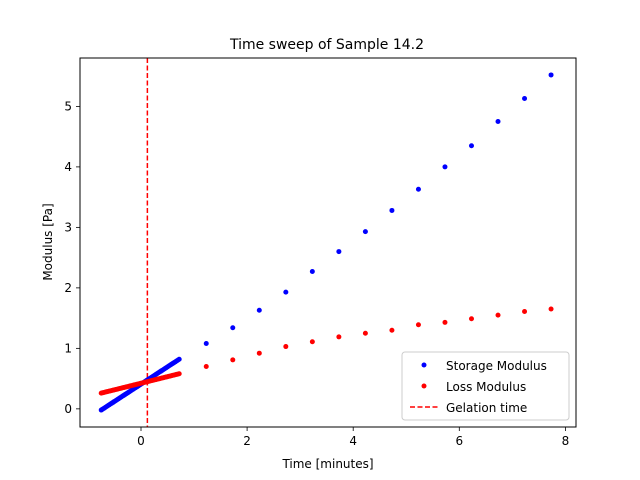 This screenshot has width=640, height=480. I want to click on legend-storage-marker, so click(424, 365).